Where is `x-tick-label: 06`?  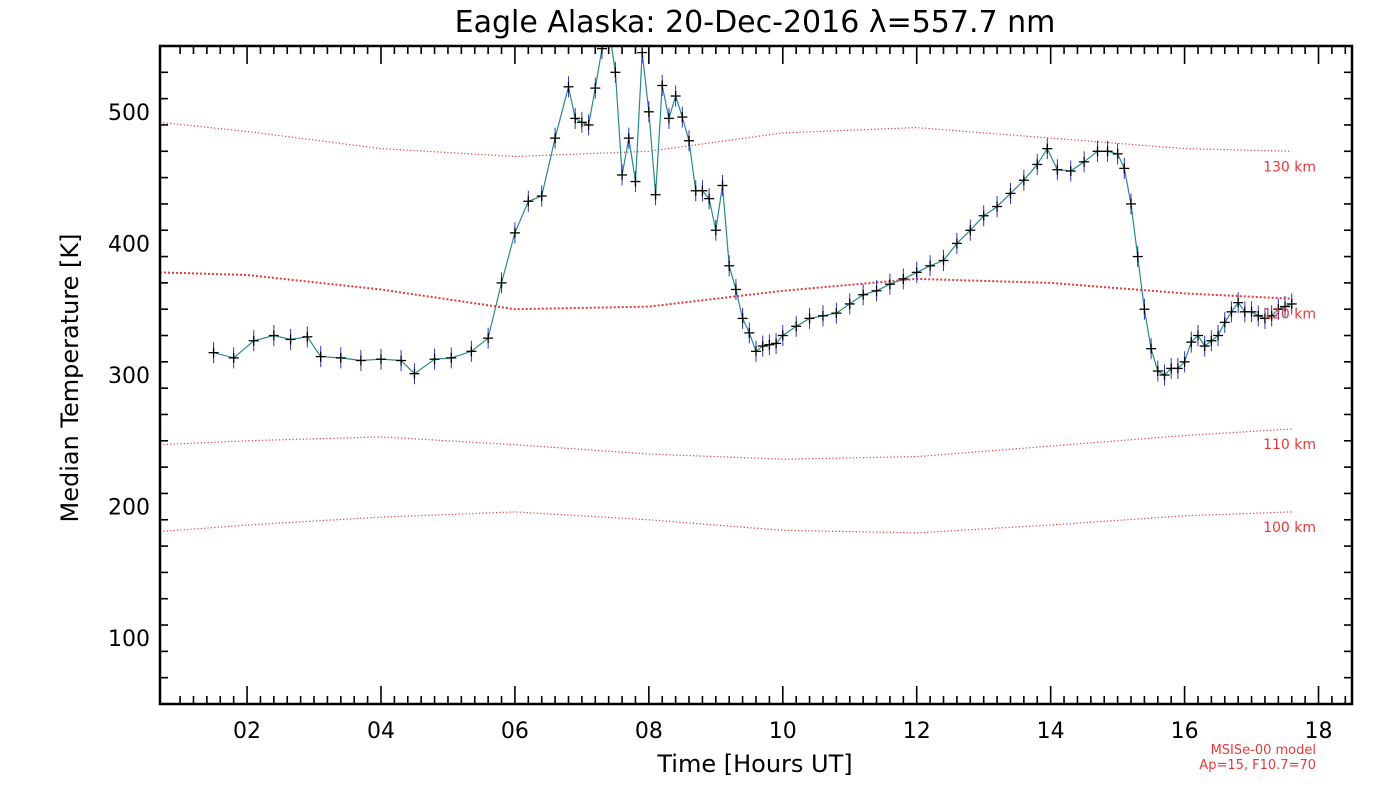 x-tick-label: 06 is located at coordinates (515, 731).